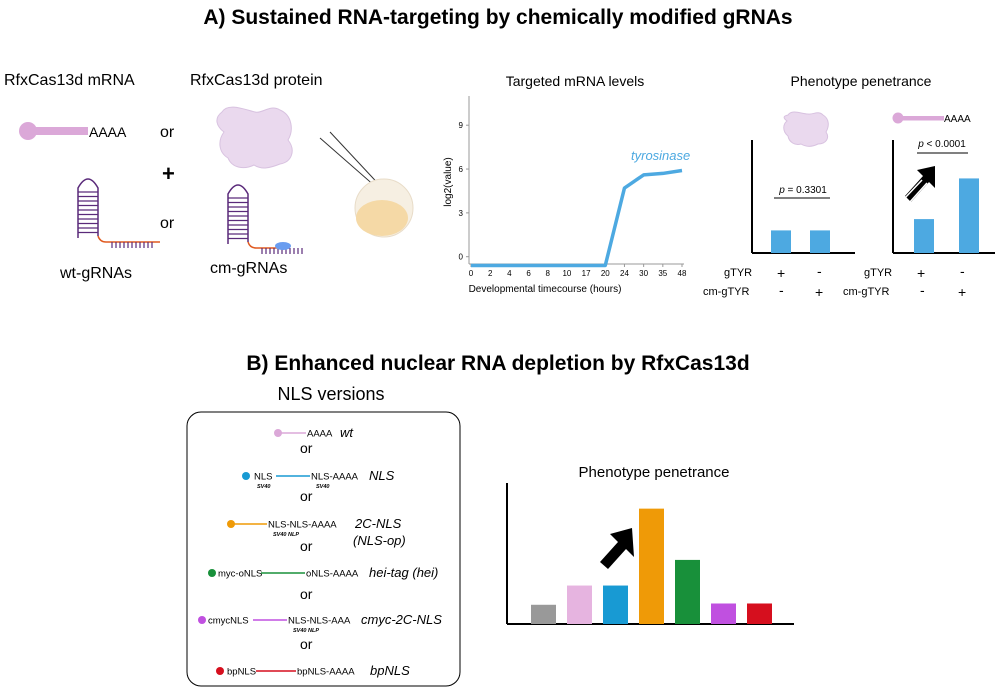  I want to click on construct-right-label: NLS-NLS-AAA, so click(319, 621).